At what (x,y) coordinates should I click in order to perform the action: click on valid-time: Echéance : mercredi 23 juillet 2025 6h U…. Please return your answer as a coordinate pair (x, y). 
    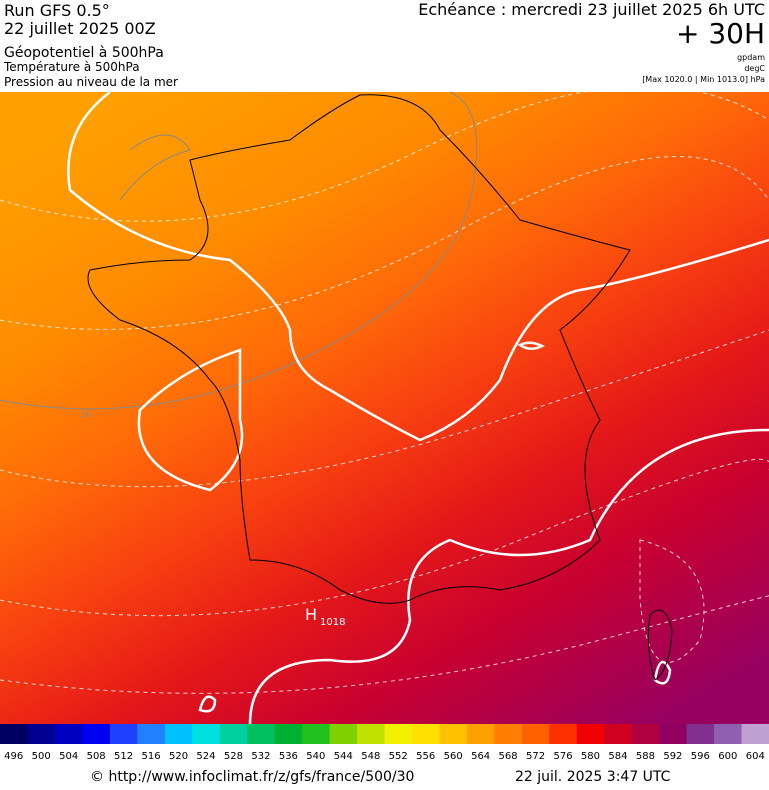
    Looking at the image, I should click on (591, 9).